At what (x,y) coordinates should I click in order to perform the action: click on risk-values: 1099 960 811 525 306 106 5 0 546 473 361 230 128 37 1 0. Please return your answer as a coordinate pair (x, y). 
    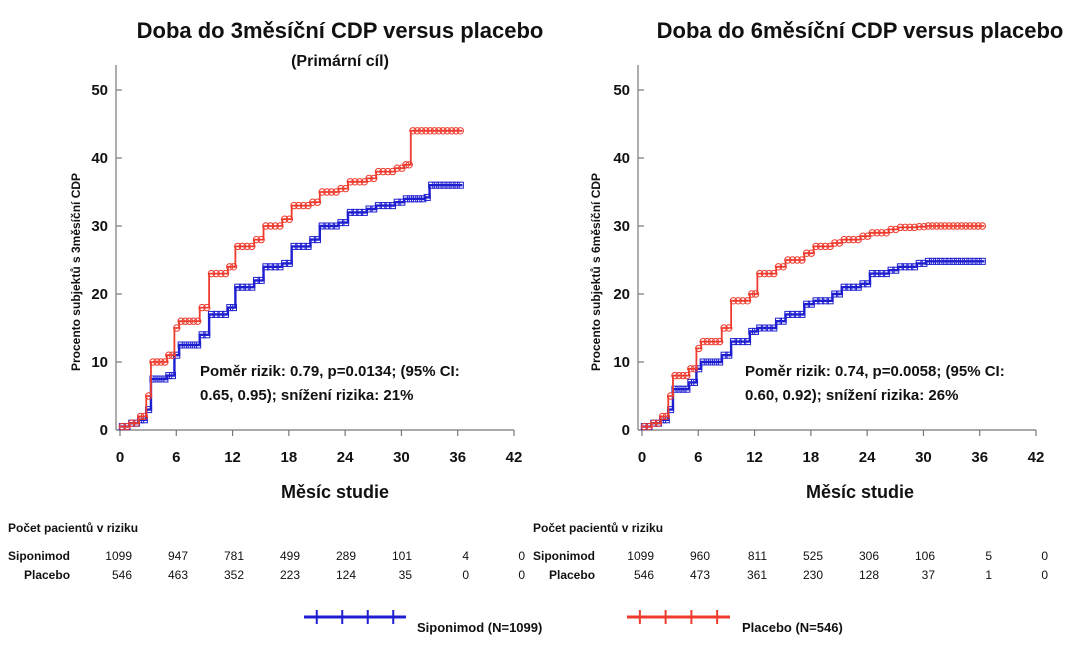
    Looking at the image, I should click on (837, 565).